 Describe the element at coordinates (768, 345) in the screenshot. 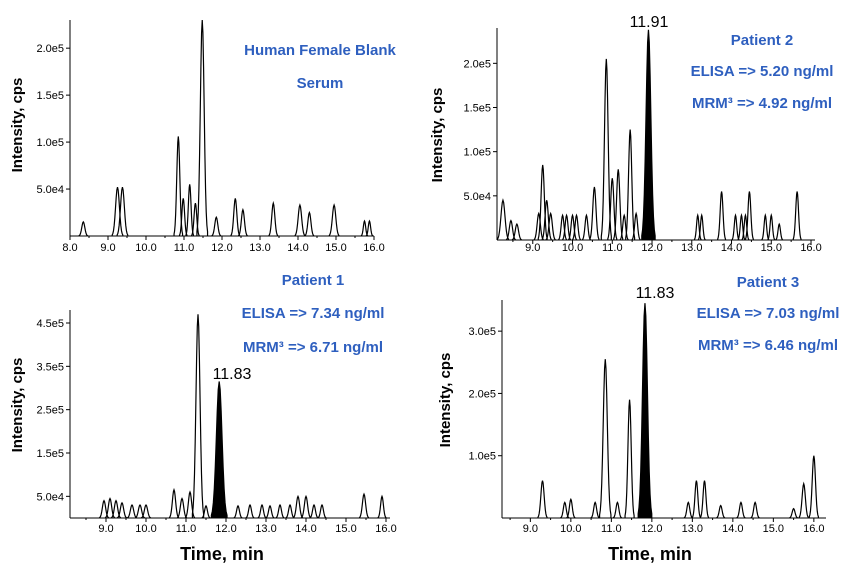

I see `annotation-line-3: MRM³ => 6.46 ng/ml` at that location.